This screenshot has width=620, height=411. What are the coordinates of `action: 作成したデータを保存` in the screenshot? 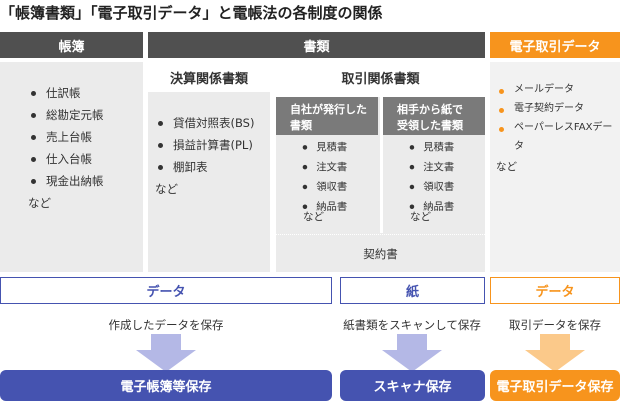 It's located at (166, 325).